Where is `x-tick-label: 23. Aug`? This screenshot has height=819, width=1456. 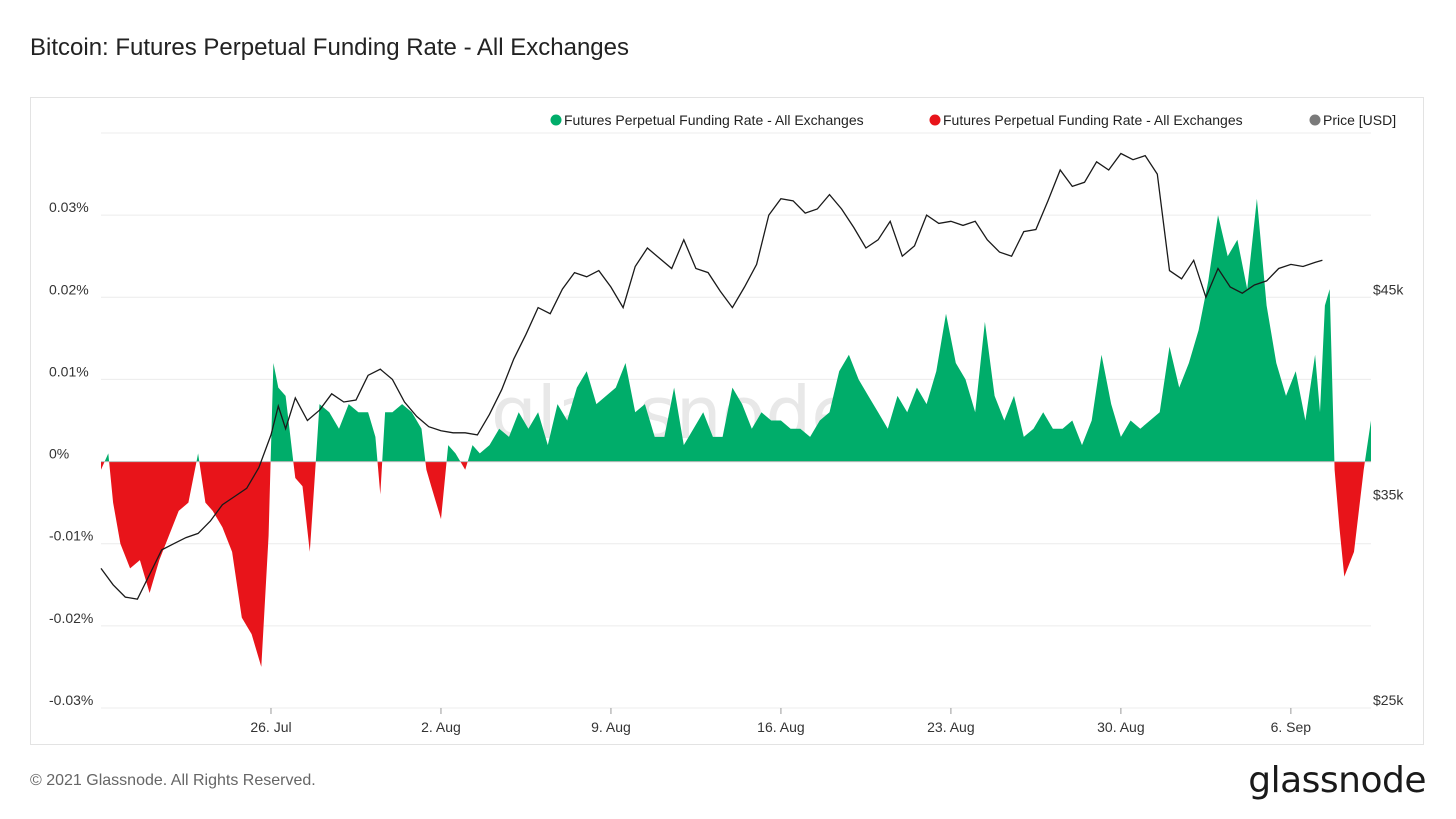
x-tick-label: 23. Aug is located at coordinates (951, 727).